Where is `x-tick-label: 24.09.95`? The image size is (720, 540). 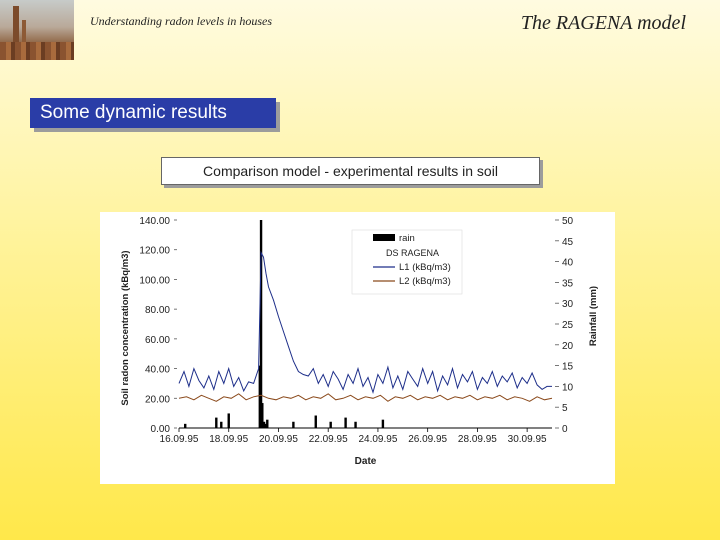 x-tick-label: 24.09.95 is located at coordinates (377, 439).